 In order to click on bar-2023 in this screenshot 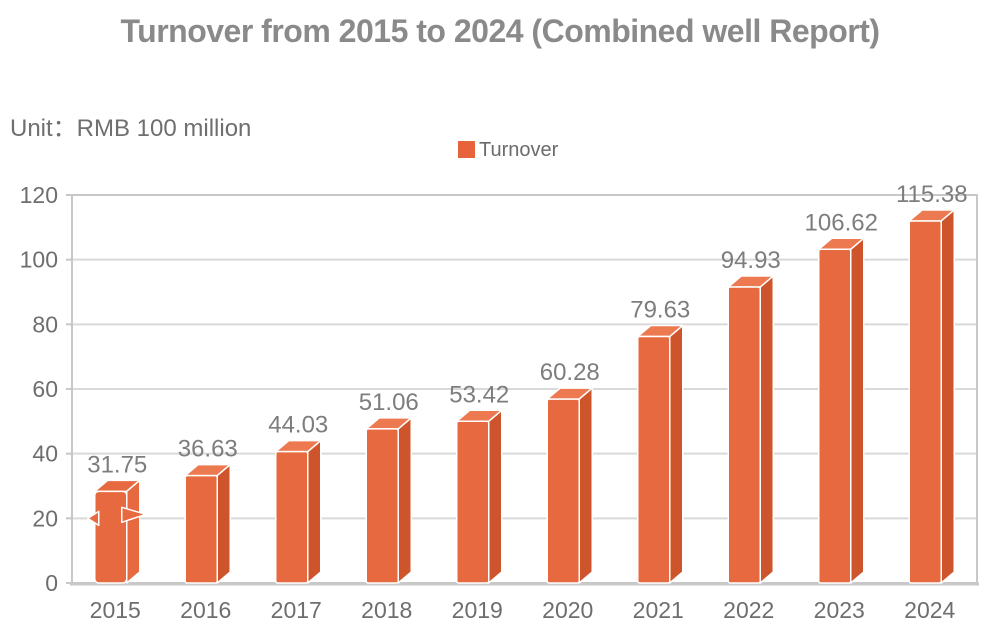, I will do `click(841, 410)`.